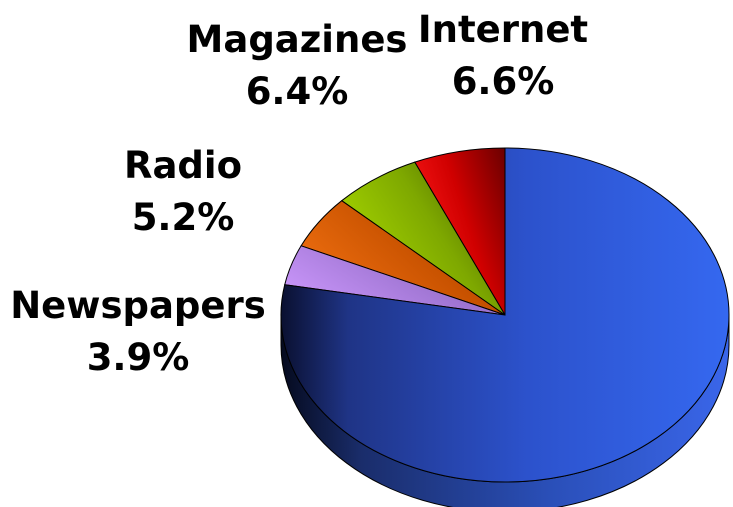  What do you see at coordinates (503, 81) in the screenshot?
I see `value-internet: 6.6%` at bounding box center [503, 81].